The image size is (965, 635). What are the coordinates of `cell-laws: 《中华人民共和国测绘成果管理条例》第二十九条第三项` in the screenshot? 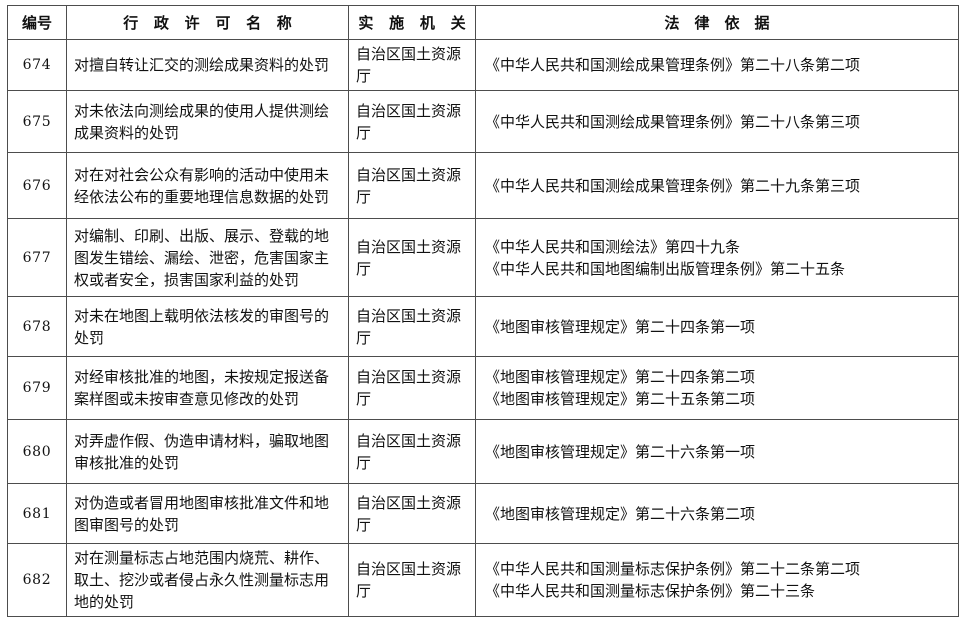 It's located at (717, 185).